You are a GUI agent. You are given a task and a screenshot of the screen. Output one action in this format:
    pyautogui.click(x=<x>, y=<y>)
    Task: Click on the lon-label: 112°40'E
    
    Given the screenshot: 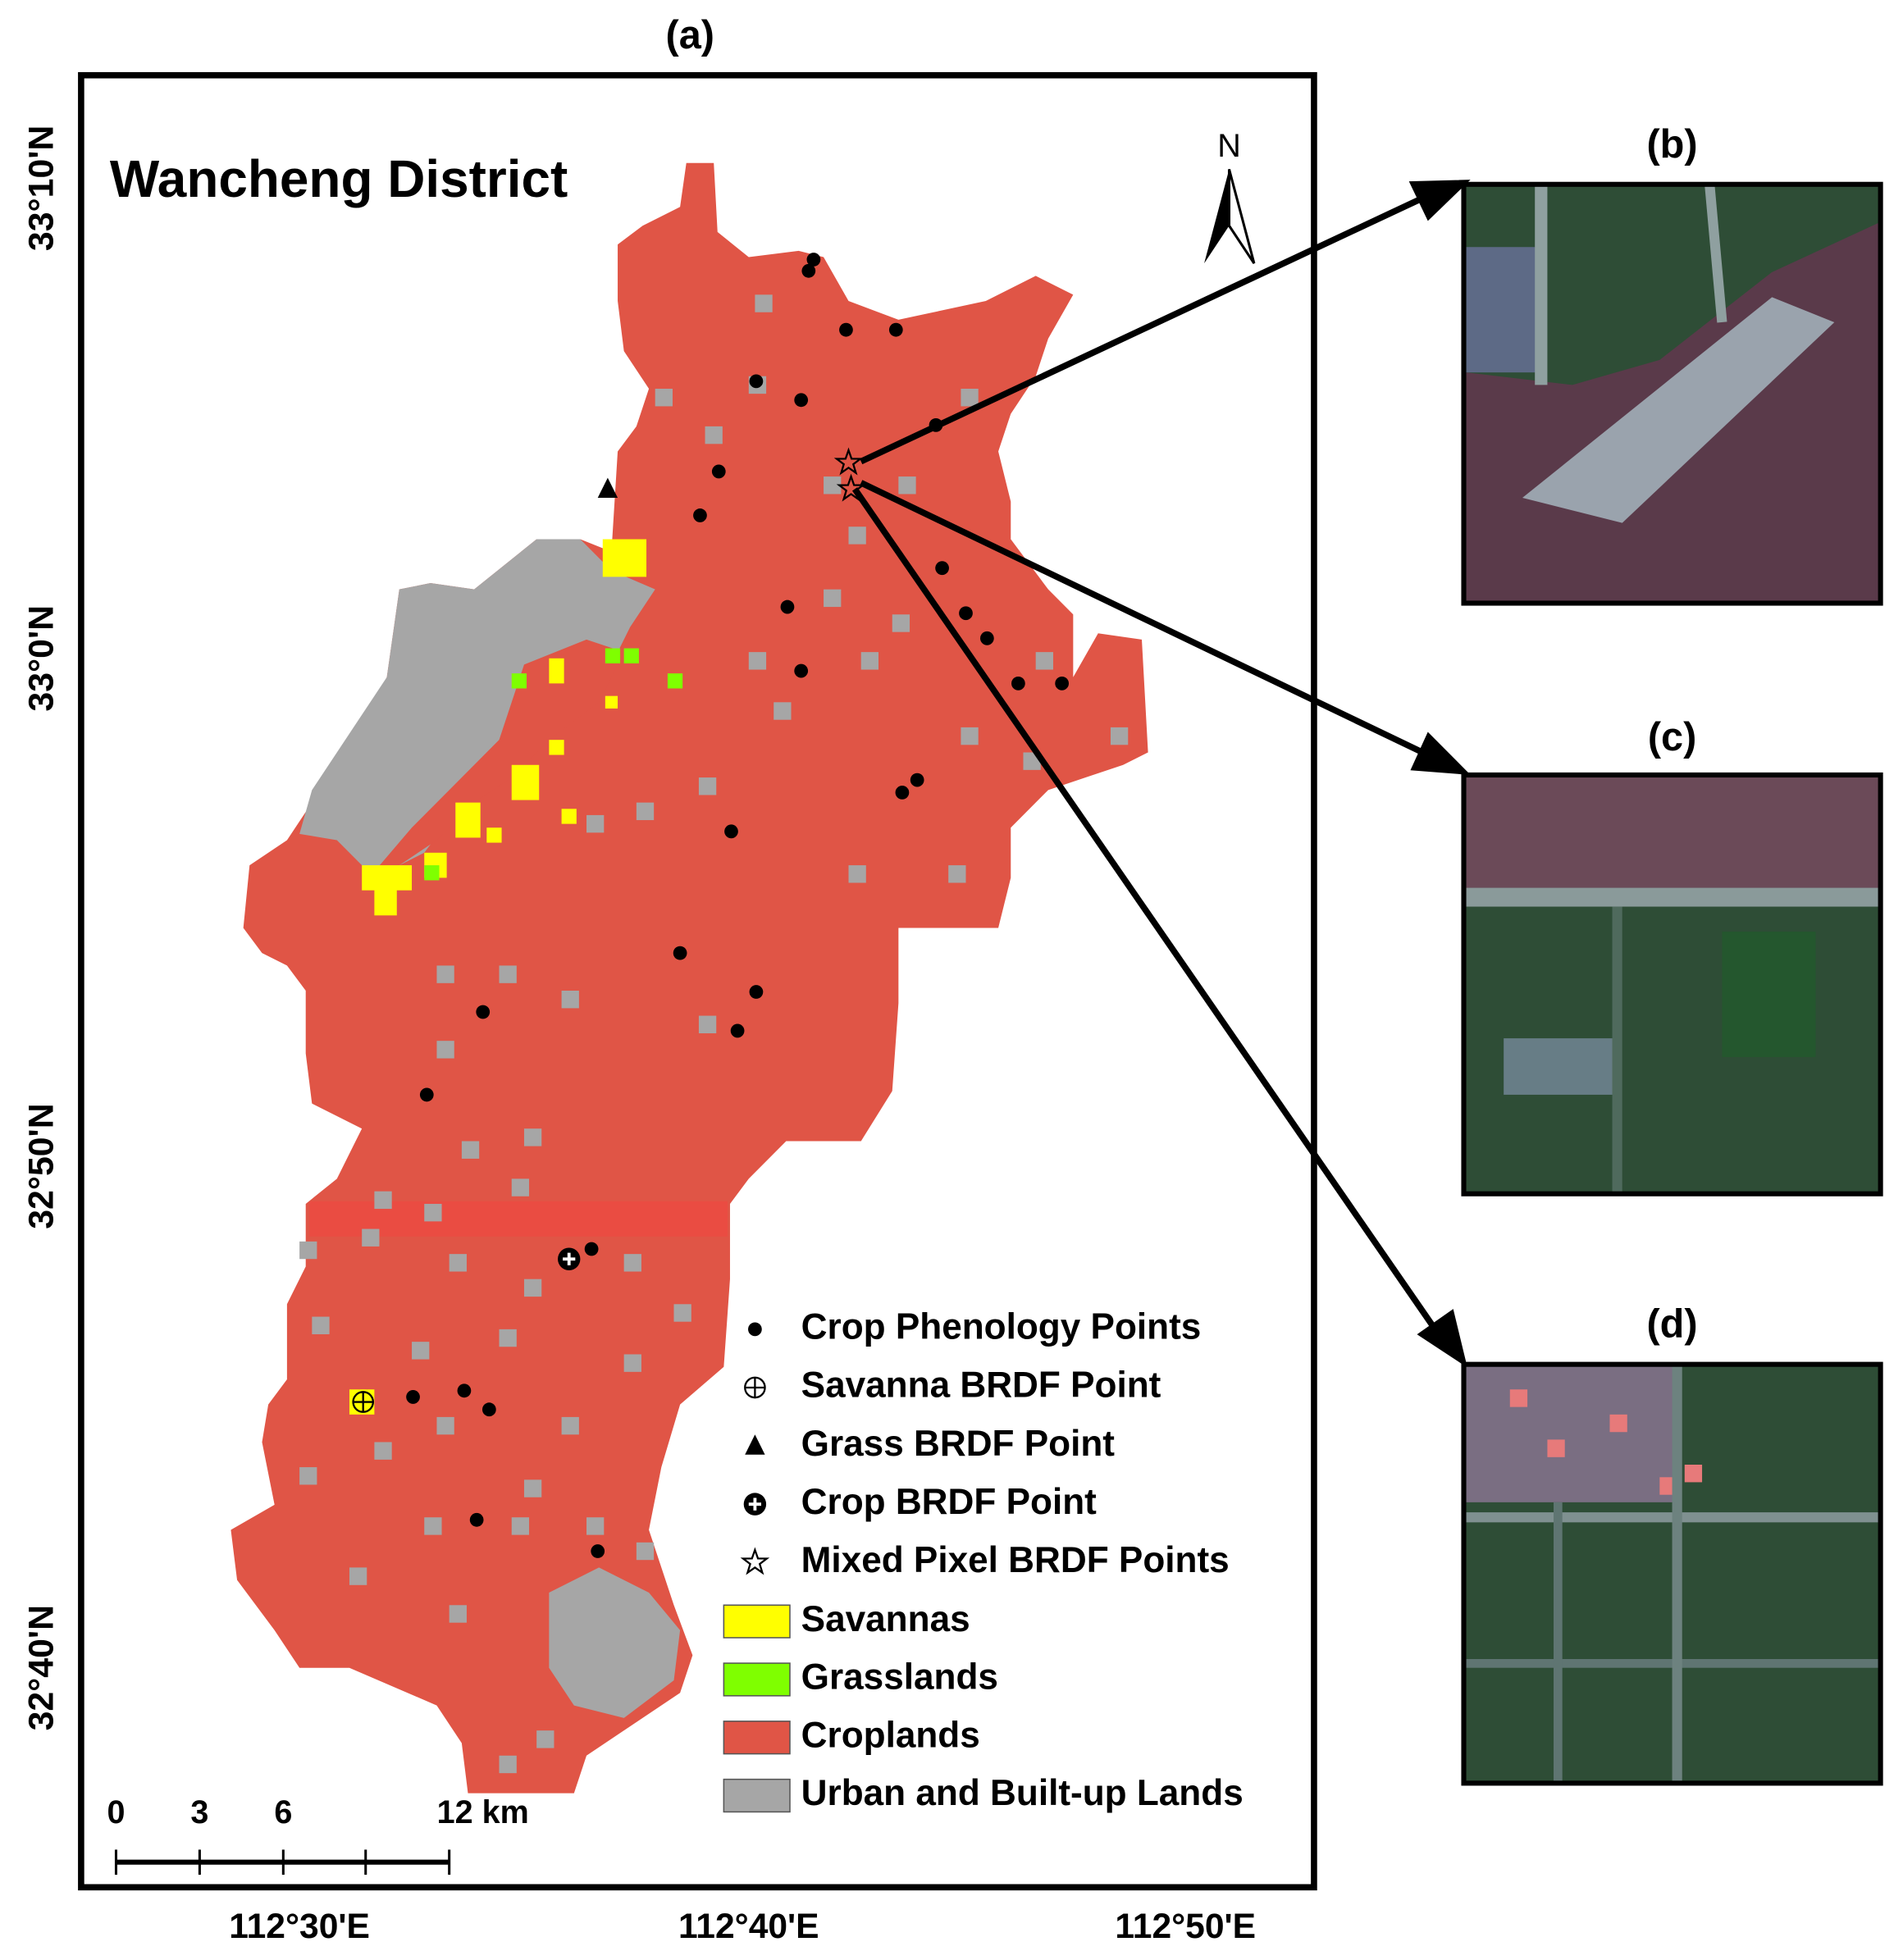 What is the action you would take?
    pyautogui.click(x=748, y=1927)
    